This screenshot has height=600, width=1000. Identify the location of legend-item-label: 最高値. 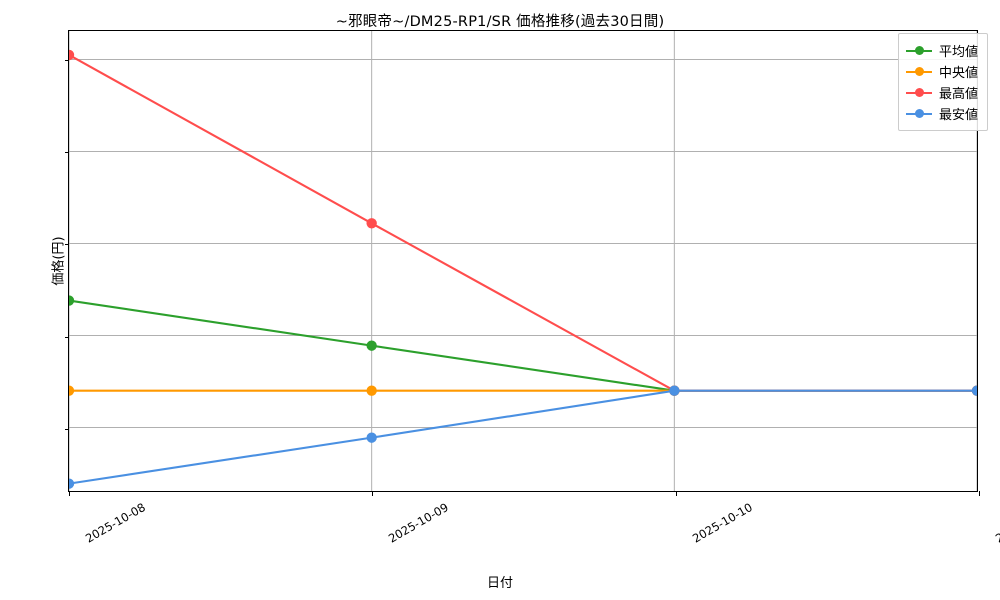
(958, 94).